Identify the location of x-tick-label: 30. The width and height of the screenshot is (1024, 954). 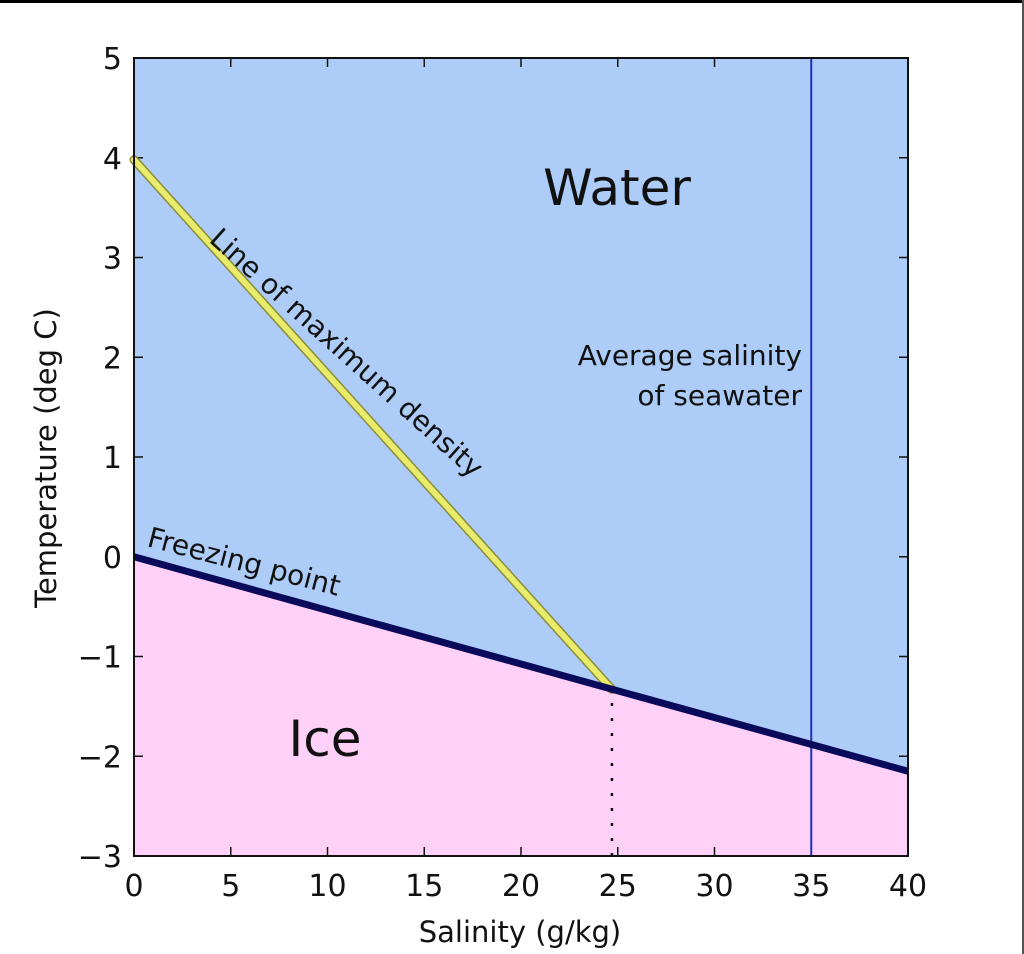
(714, 886).